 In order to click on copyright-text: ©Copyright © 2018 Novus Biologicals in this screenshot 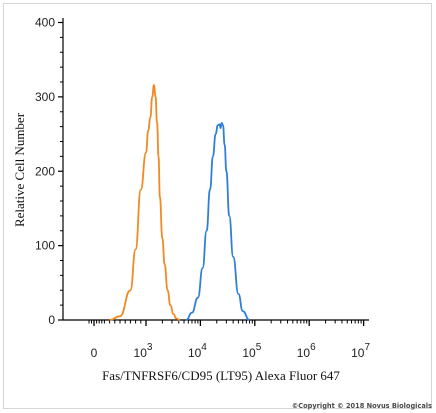, I will do `click(362, 406)`.